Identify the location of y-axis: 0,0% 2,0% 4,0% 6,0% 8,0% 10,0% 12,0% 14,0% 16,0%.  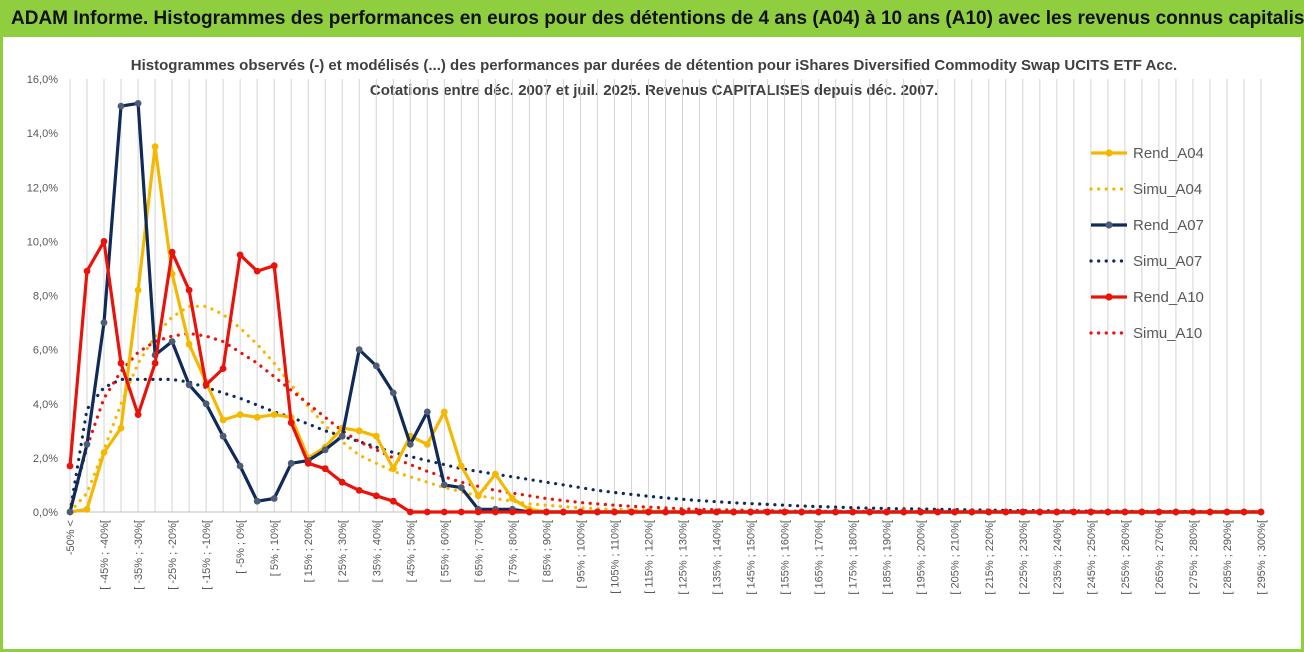
(42, 296).